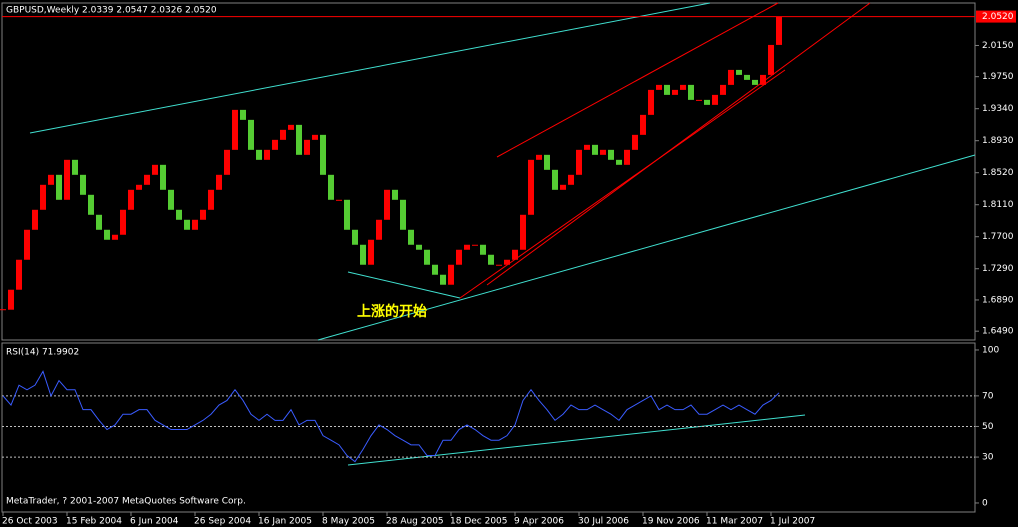  What do you see at coordinates (990, 350) in the screenshot?
I see `y-tick-label: 100` at bounding box center [990, 350].